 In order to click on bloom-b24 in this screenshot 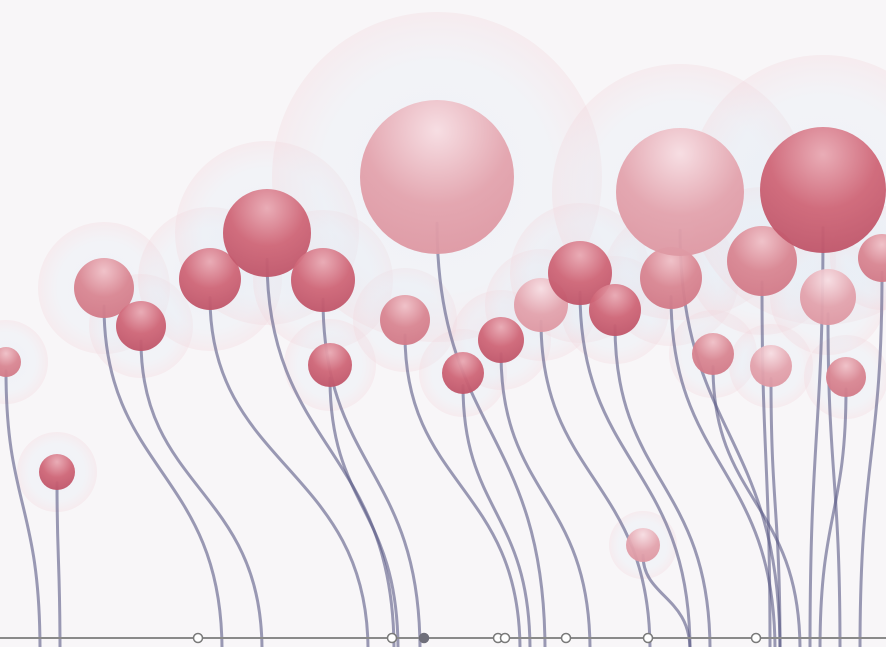, I will do `click(828, 297)`.